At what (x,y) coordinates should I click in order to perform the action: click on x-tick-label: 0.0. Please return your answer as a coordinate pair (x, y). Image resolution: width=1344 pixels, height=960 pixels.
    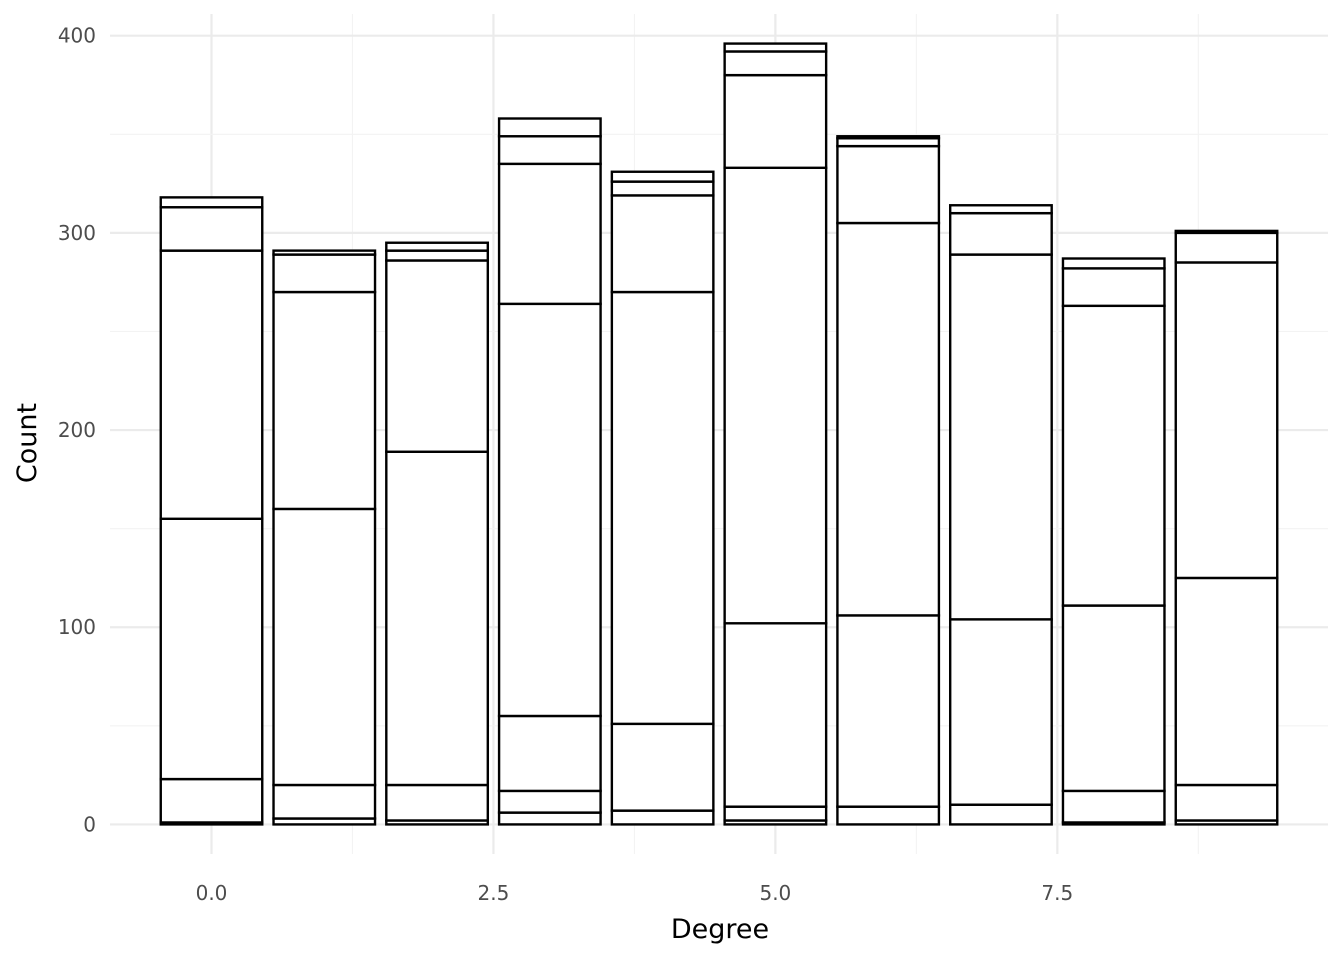
    Looking at the image, I should click on (212, 893).